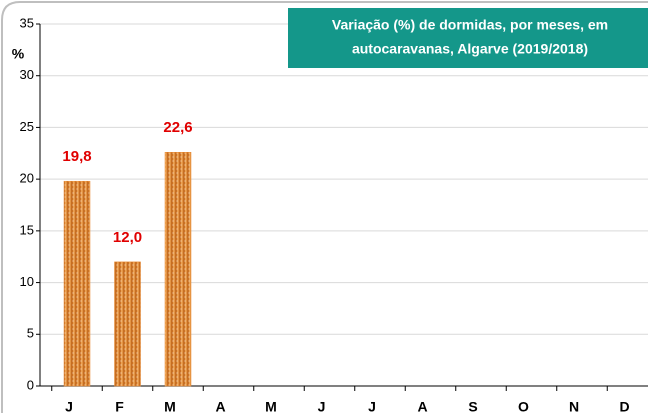 Image resolution: width=648 pixels, height=413 pixels. What do you see at coordinates (470, 49) in the screenshot?
I see `chart-title: autocaravanas, Algarve (2019/2018)` at bounding box center [470, 49].